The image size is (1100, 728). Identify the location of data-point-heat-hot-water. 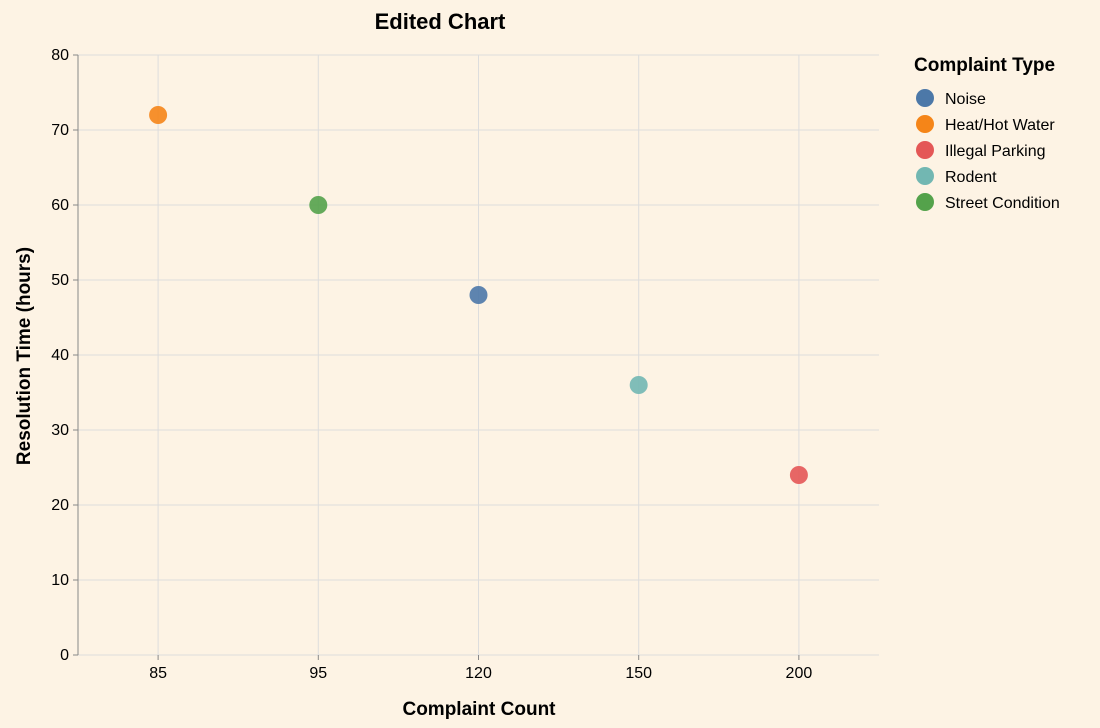
(158, 115).